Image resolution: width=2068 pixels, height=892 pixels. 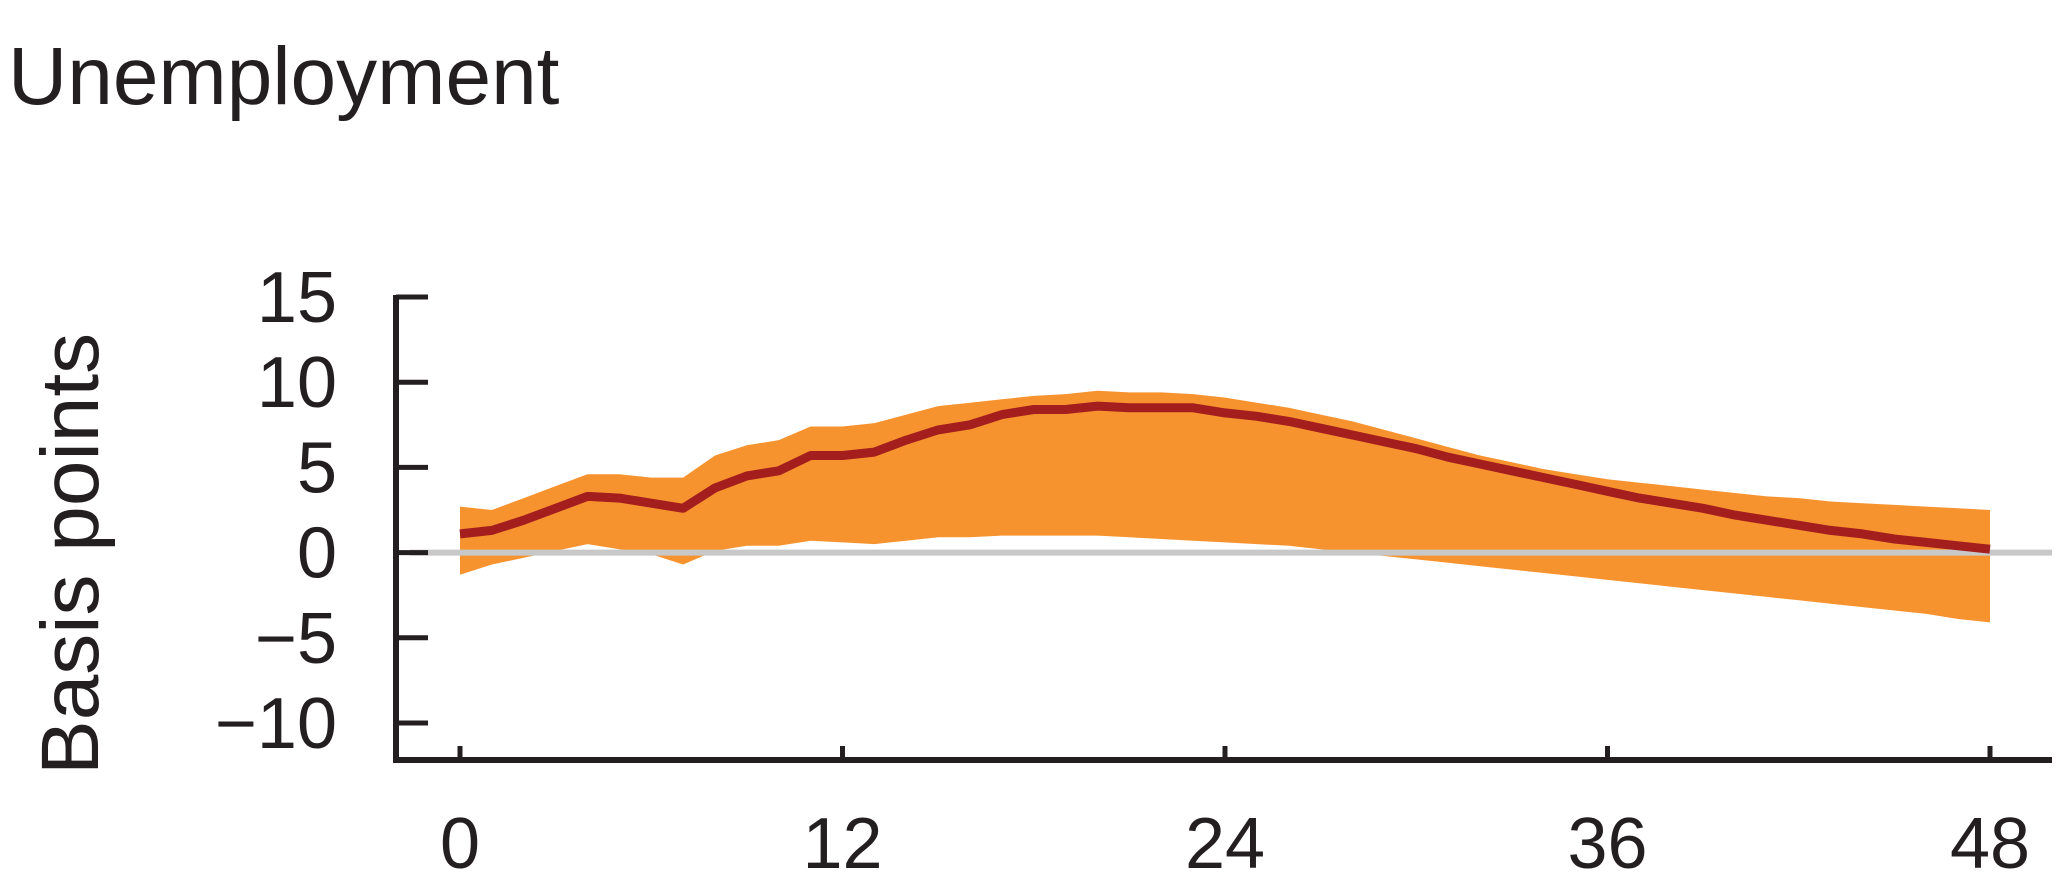 What do you see at coordinates (842, 844) in the screenshot?
I see `x-tick-label: 12` at bounding box center [842, 844].